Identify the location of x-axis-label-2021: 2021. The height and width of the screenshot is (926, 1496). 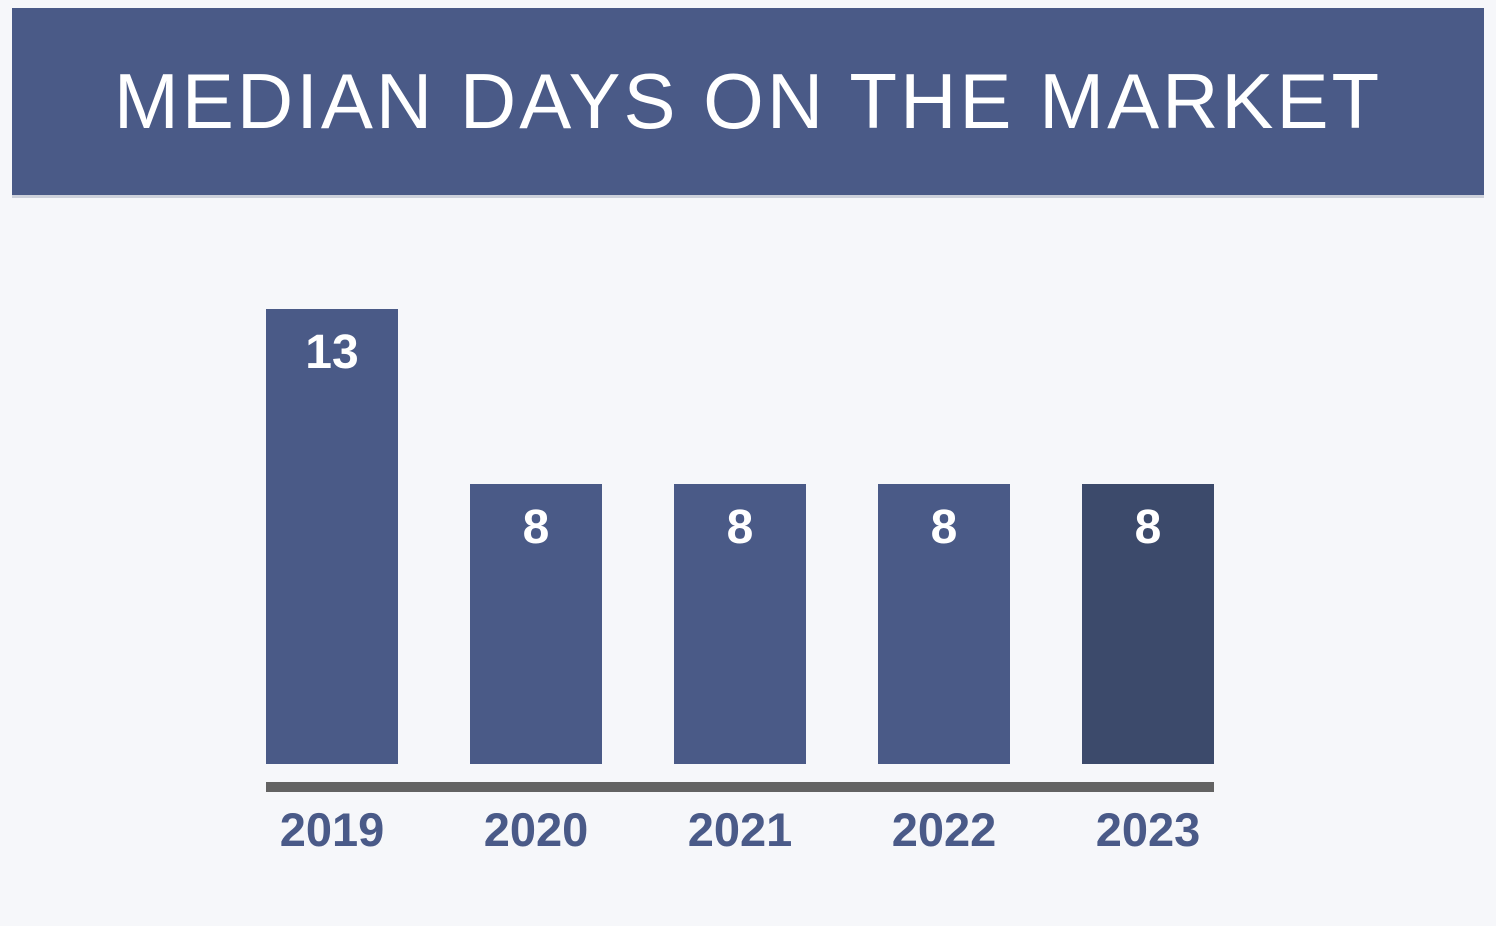
(740, 829).